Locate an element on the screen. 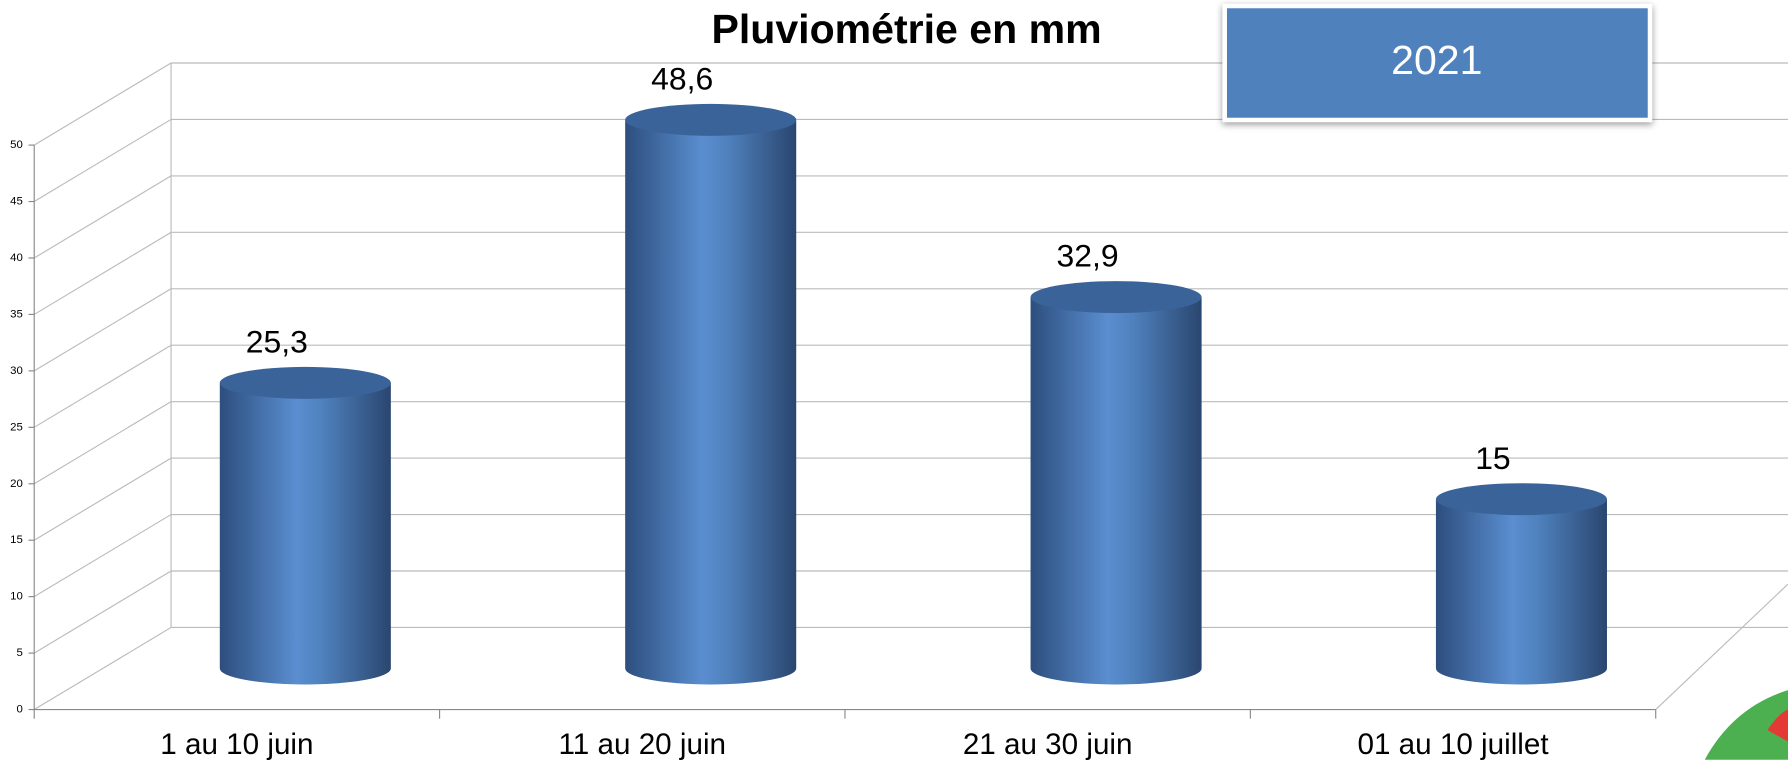 The image size is (1788, 760). y-tick-label: 0 is located at coordinates (19, 710).